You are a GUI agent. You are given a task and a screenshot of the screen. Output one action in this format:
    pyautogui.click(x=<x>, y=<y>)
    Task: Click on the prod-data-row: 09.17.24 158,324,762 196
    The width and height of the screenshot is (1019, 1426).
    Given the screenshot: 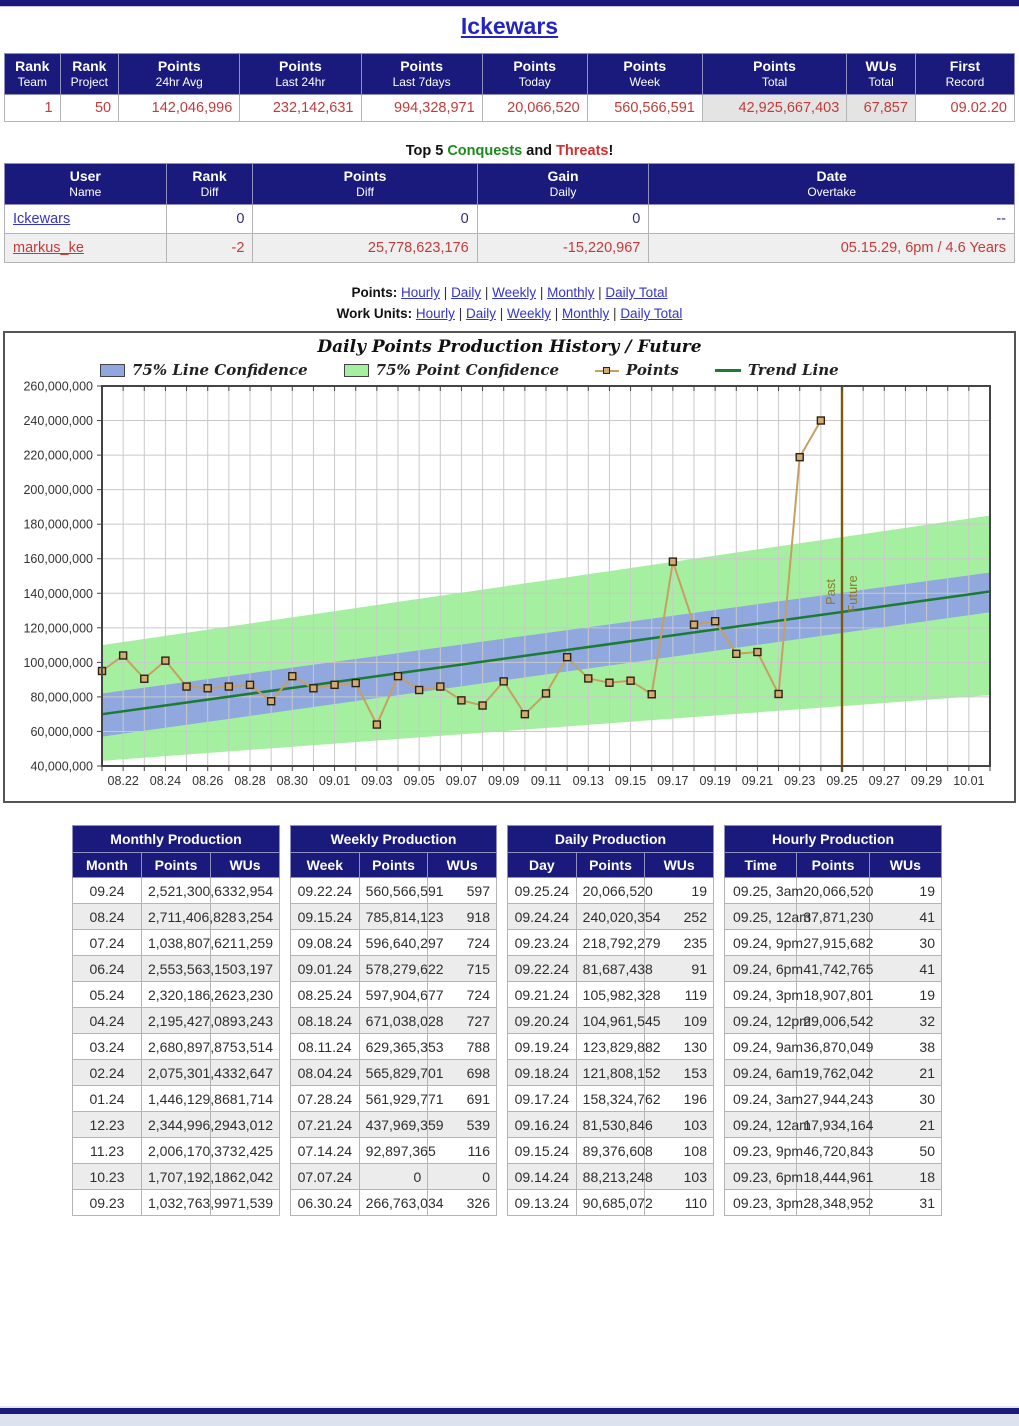 What is the action you would take?
    pyautogui.click(x=610, y=1098)
    